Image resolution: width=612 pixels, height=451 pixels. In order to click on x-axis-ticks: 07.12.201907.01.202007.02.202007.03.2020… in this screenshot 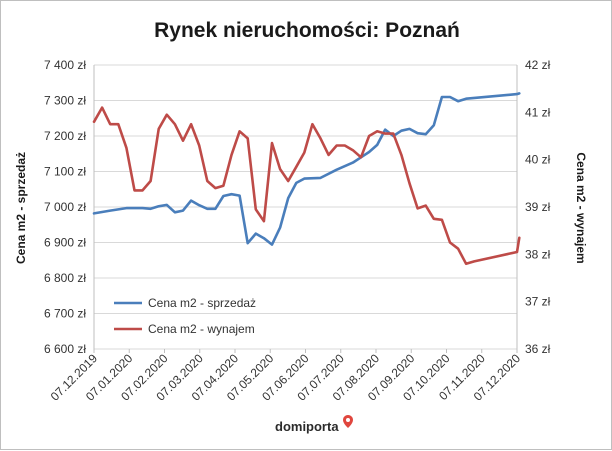, I will do `click(285, 376)`.